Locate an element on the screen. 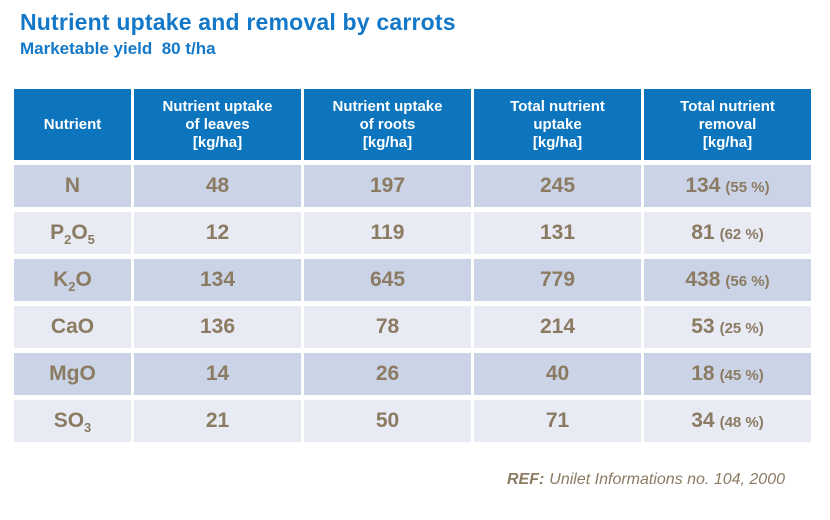 The image size is (830, 520). cell-nutrient: N is located at coordinates (72, 186).